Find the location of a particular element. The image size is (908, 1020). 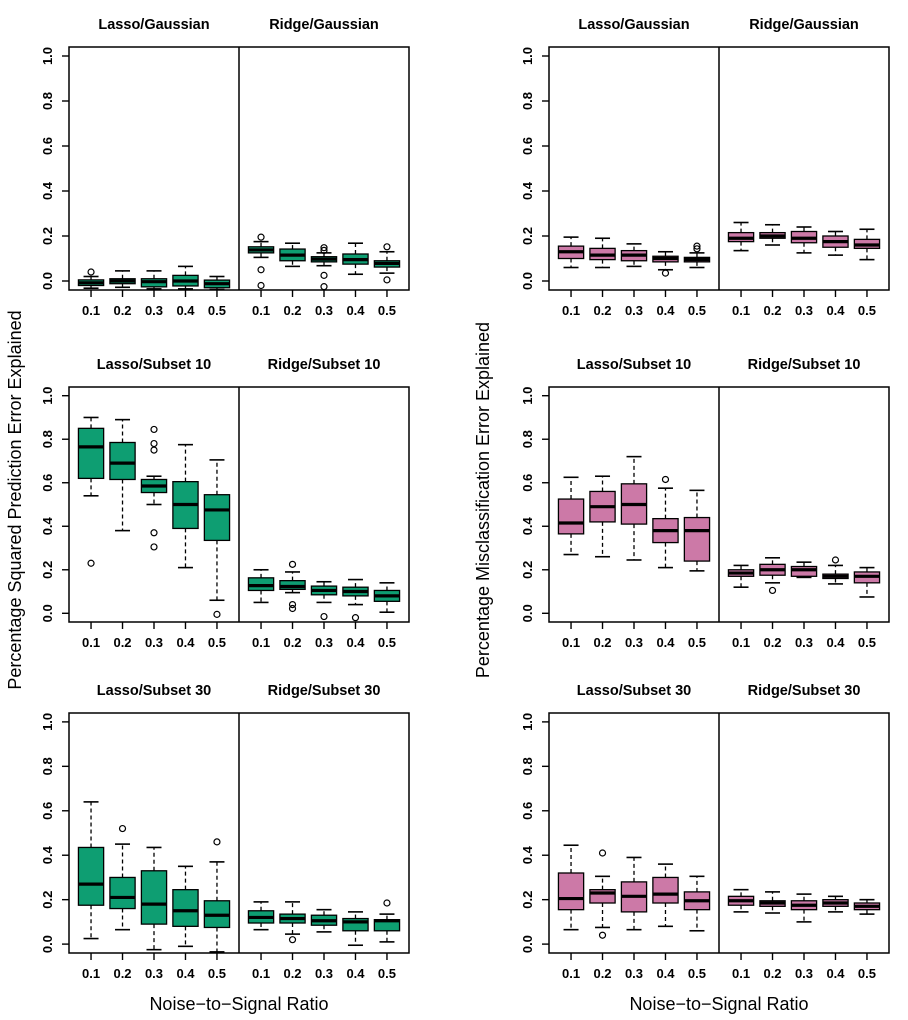

panel-title: Ridge/Subset 10 is located at coordinates (324, 365).